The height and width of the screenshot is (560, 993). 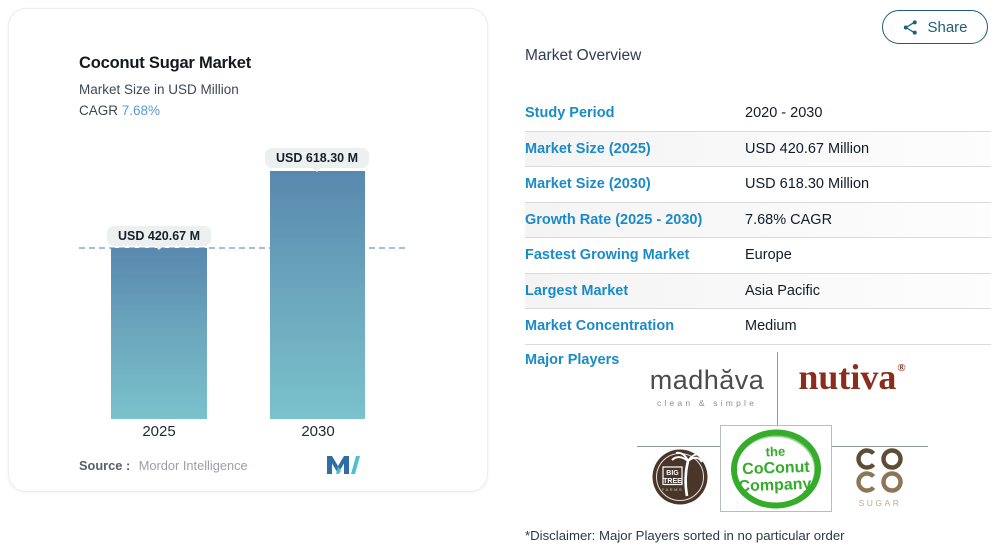 What do you see at coordinates (847, 377) in the screenshot?
I see `nutiva-wordmark: nutiva` at bounding box center [847, 377].